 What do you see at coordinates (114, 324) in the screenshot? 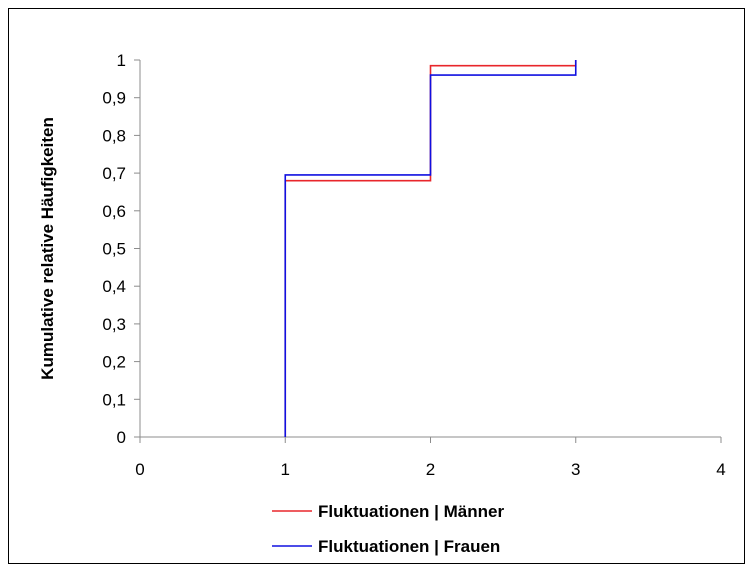
I see `y-tick-label: 0,3` at bounding box center [114, 324].